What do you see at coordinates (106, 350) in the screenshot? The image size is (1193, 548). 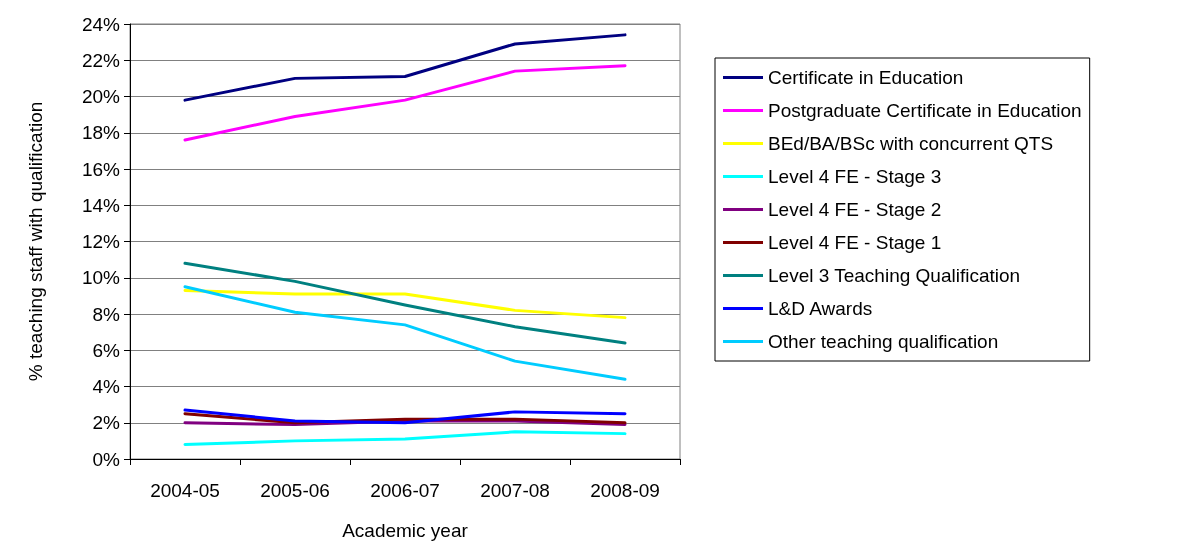 I see `y-tick-label: 6%` at bounding box center [106, 350].